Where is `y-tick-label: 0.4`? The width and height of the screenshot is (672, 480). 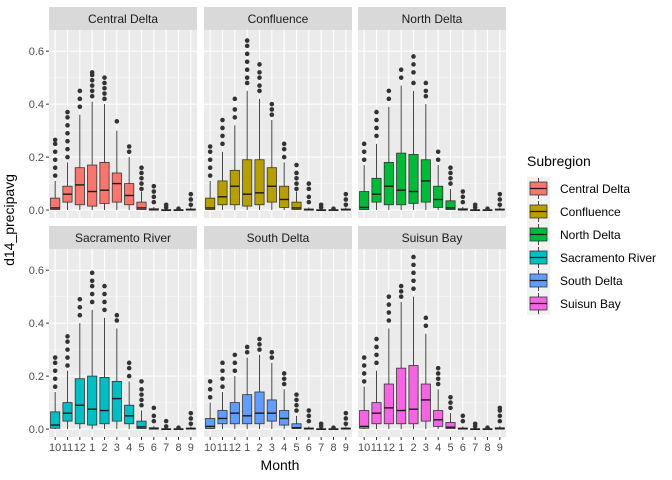
y-tick-label: 0.4 is located at coordinates (36, 105).